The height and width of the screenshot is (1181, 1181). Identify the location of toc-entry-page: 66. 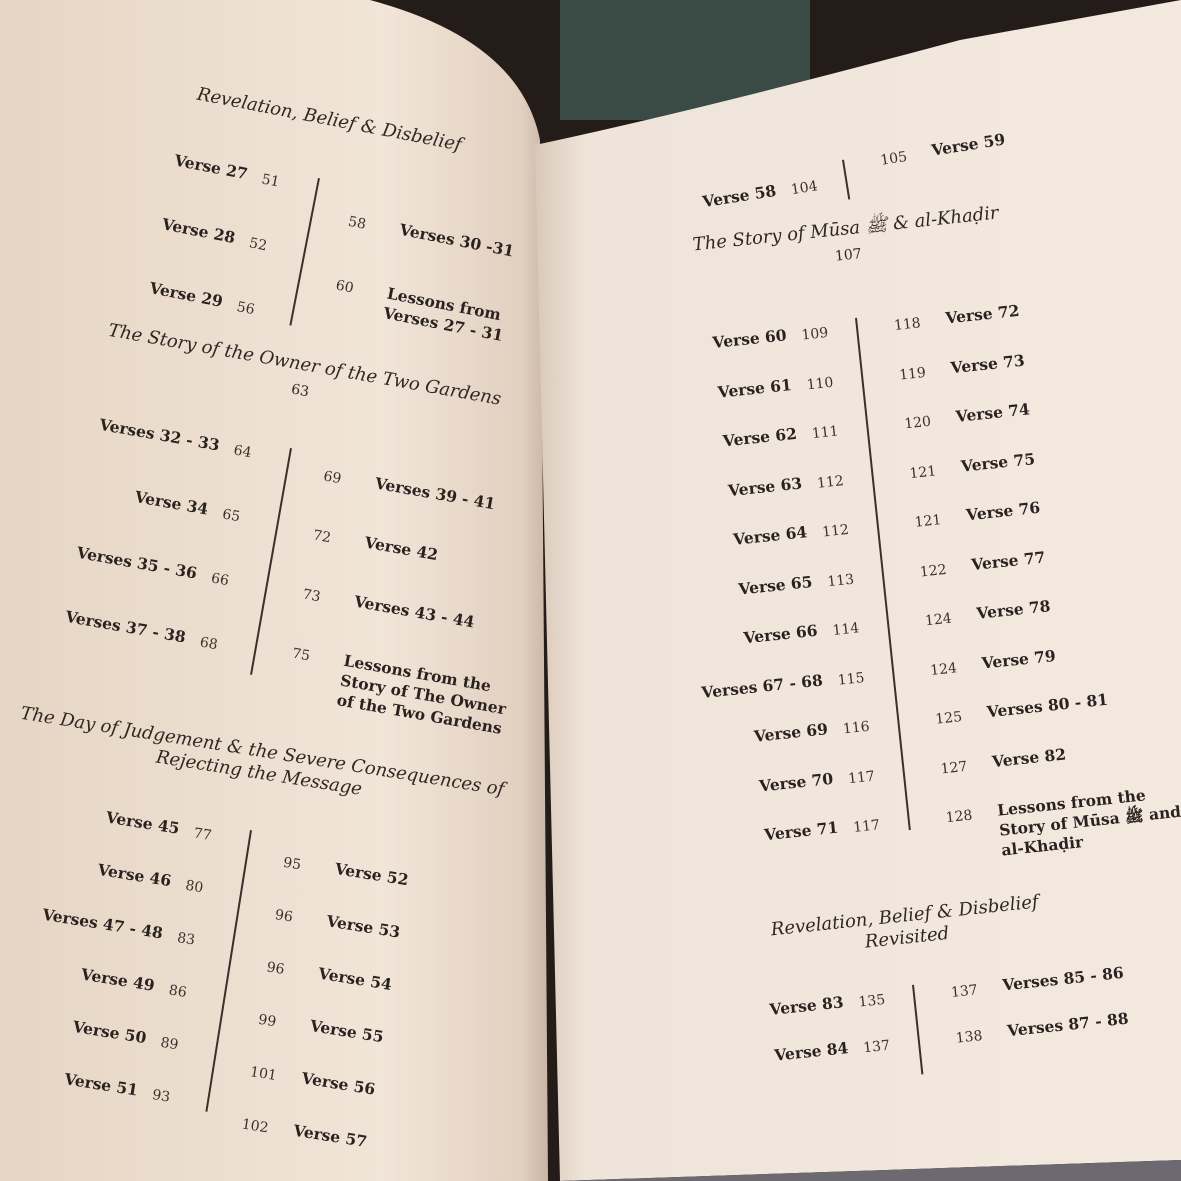
(220, 580).